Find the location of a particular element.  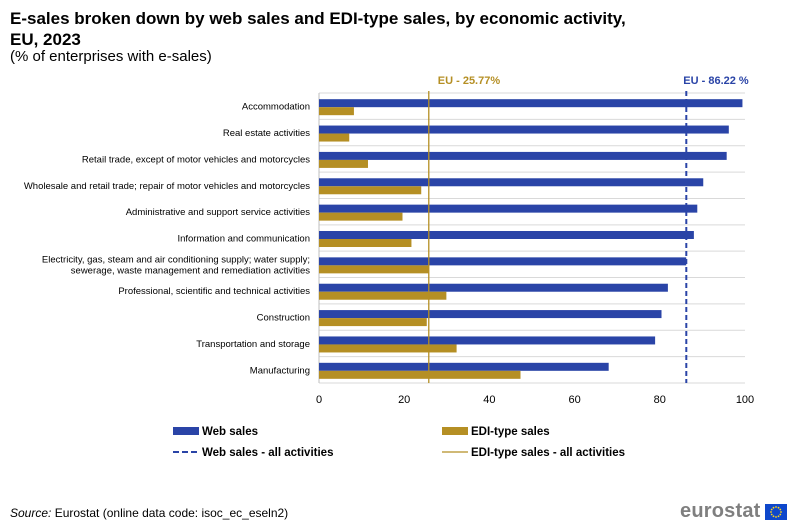

category-label-line: Manufacturing is located at coordinates (280, 370).